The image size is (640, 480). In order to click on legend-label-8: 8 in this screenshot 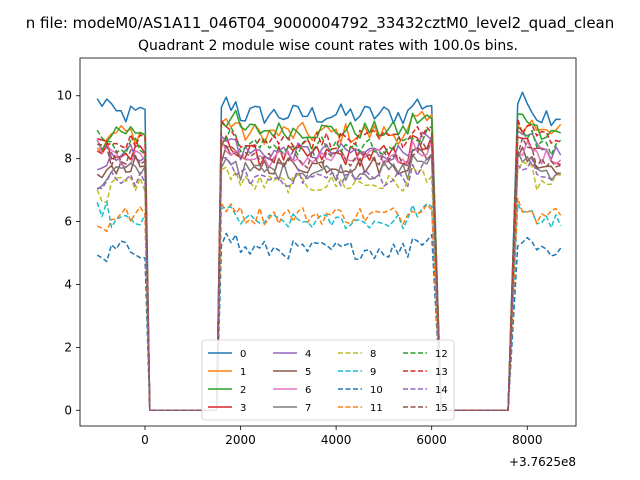, I will do `click(373, 354)`.